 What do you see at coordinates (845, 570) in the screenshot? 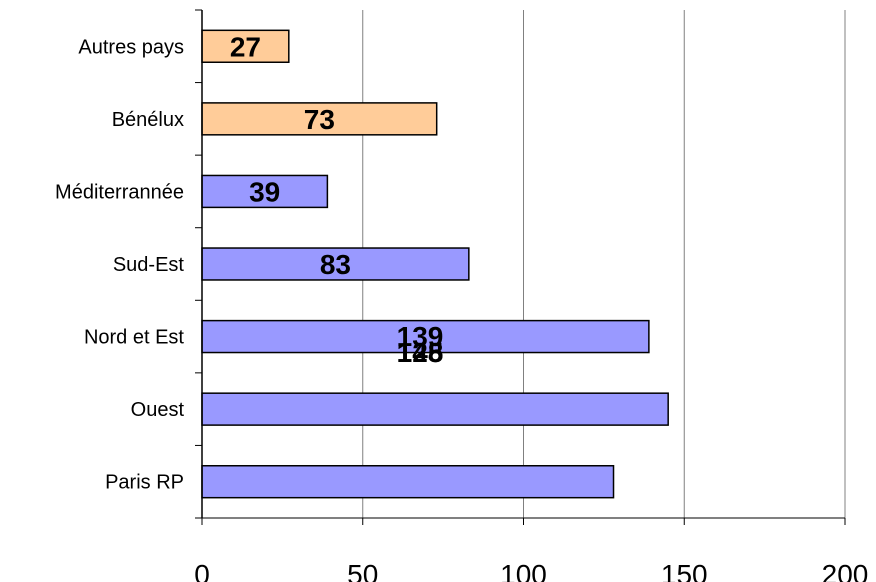
I see `x-tick-label: 200` at bounding box center [845, 570].